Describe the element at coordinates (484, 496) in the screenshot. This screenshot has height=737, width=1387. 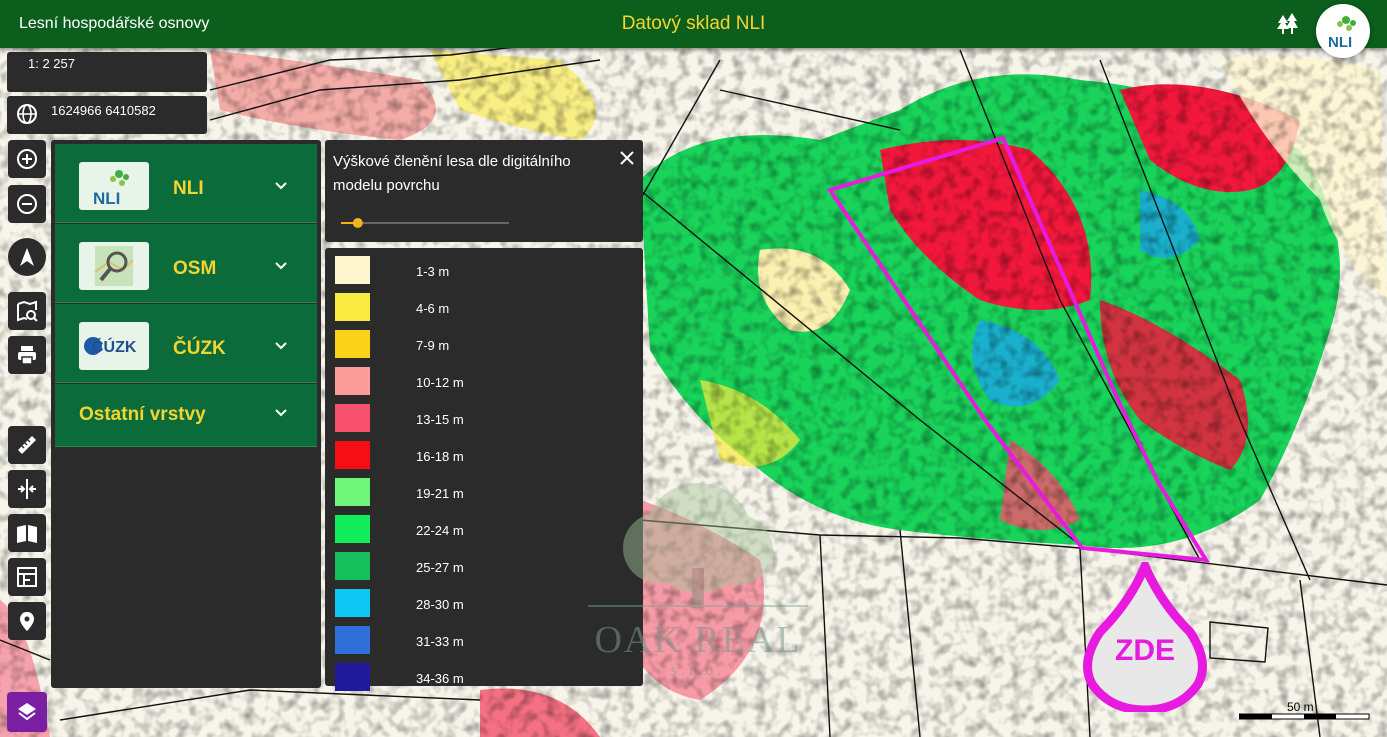
I see `legend-item: 19-21 m` at that location.